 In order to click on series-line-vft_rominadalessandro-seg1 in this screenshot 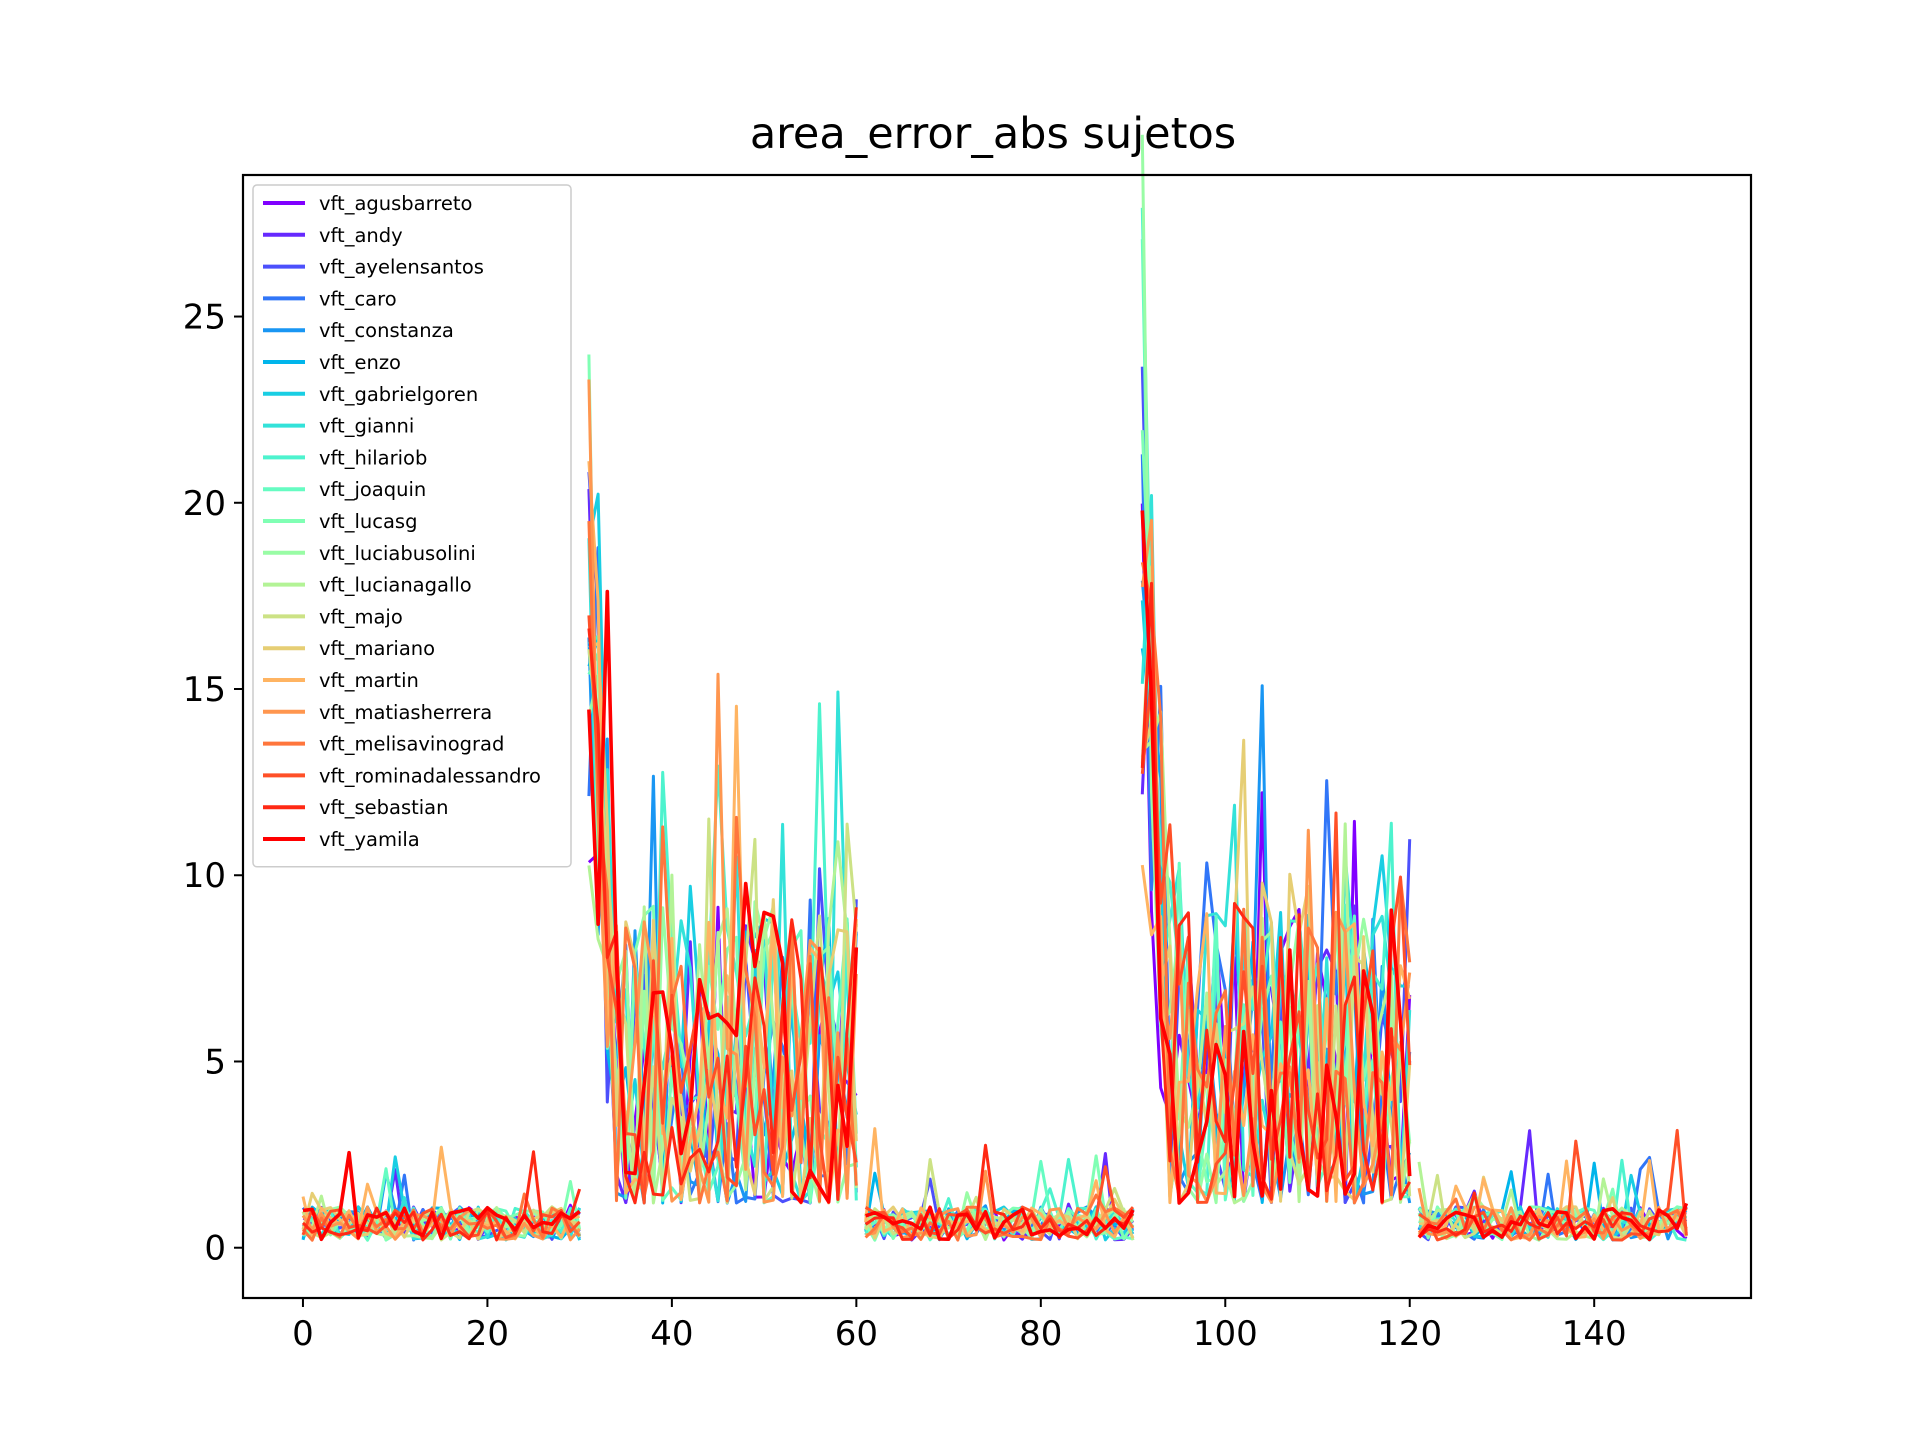, I will do `click(722, 910)`.